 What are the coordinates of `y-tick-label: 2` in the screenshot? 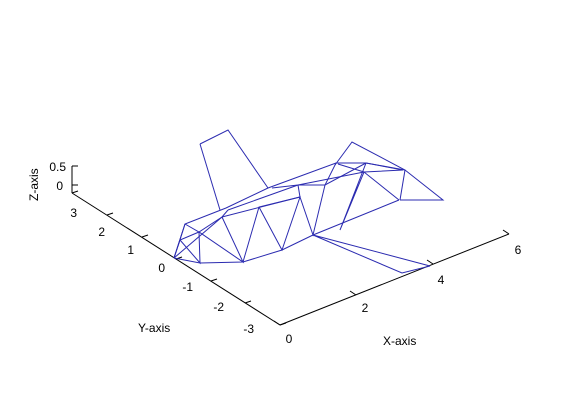 It's located at (101, 232).